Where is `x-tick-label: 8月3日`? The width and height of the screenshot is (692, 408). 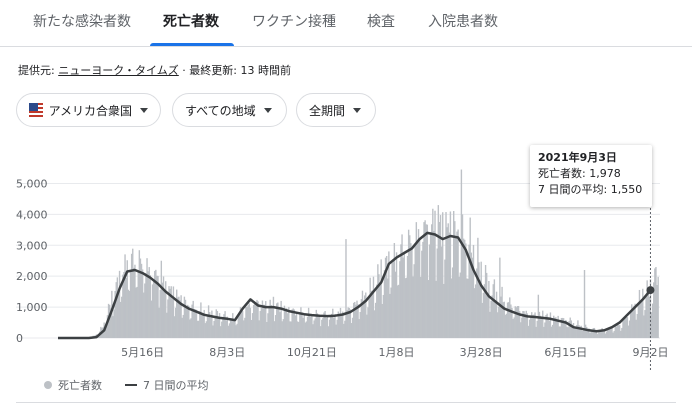 x-tick-label: 8月3日 is located at coordinates (227, 352).